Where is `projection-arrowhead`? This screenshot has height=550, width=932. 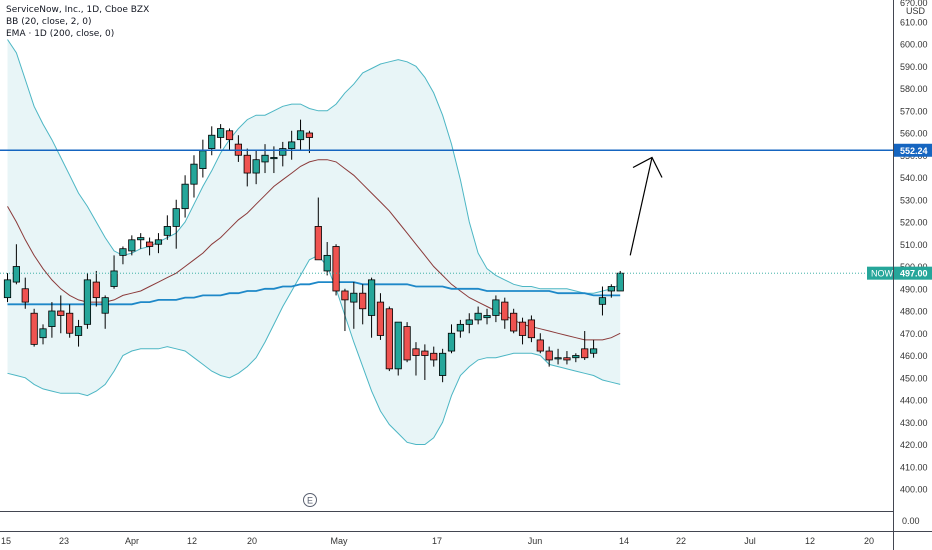 projection-arrowhead is located at coordinates (647, 167).